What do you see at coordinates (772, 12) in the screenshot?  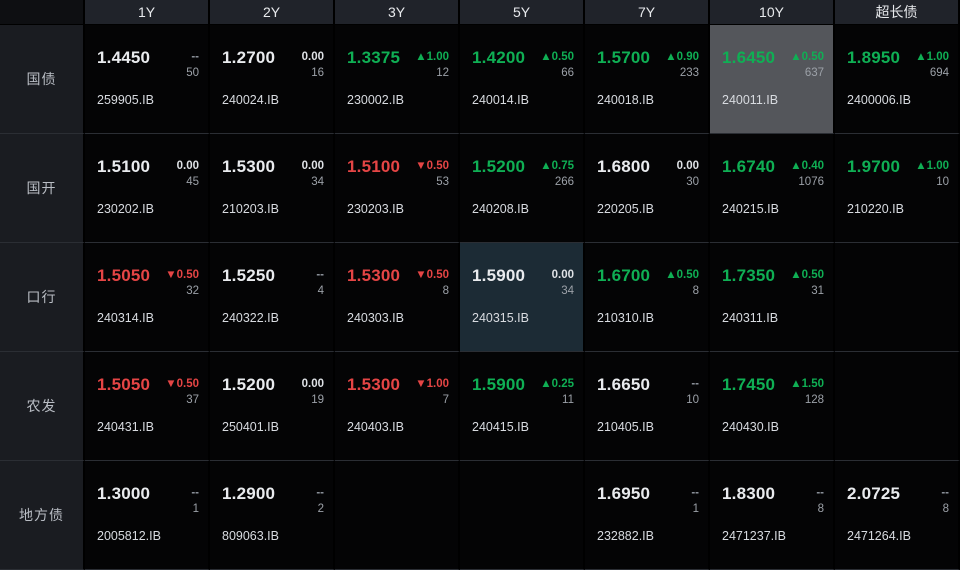 I see `column-header-6: 10Y` at bounding box center [772, 12].